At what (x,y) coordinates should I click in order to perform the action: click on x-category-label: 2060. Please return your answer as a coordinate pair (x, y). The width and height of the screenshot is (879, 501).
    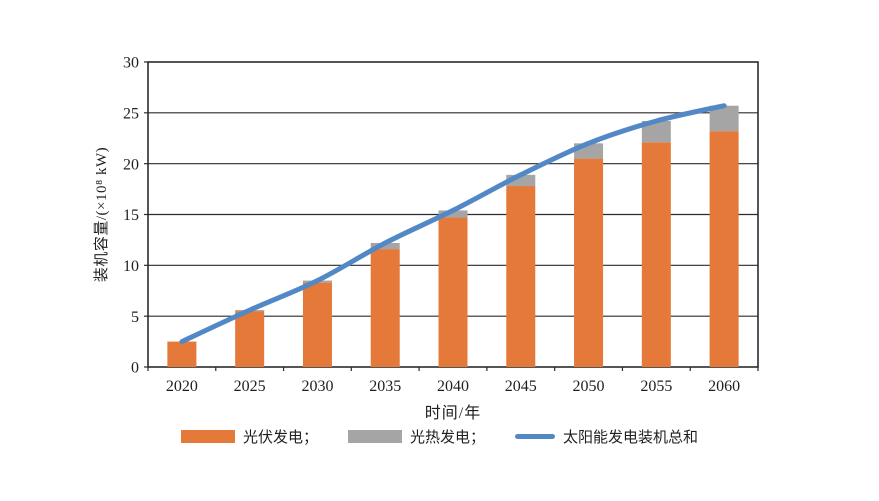
    Looking at the image, I should click on (724, 386).